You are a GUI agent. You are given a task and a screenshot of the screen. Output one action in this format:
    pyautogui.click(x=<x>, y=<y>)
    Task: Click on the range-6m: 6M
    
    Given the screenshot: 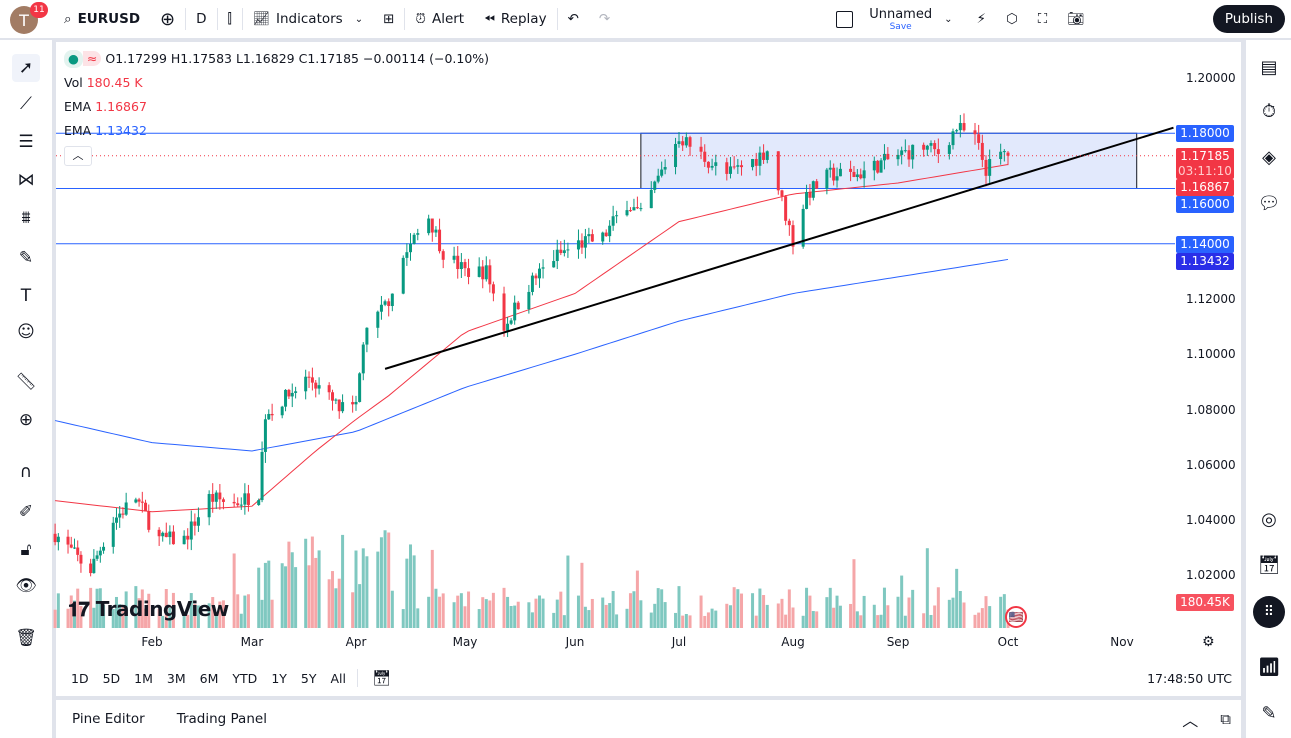 What is the action you would take?
    pyautogui.click(x=209, y=678)
    